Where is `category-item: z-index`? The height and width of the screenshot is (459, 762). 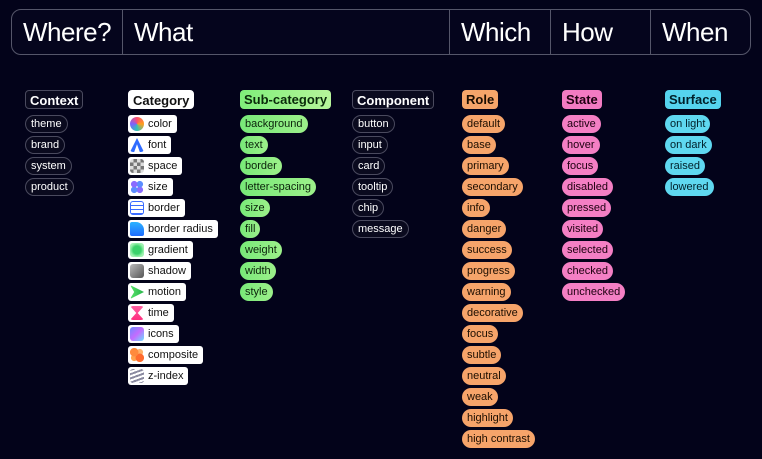 category-item: z-index is located at coordinates (158, 376).